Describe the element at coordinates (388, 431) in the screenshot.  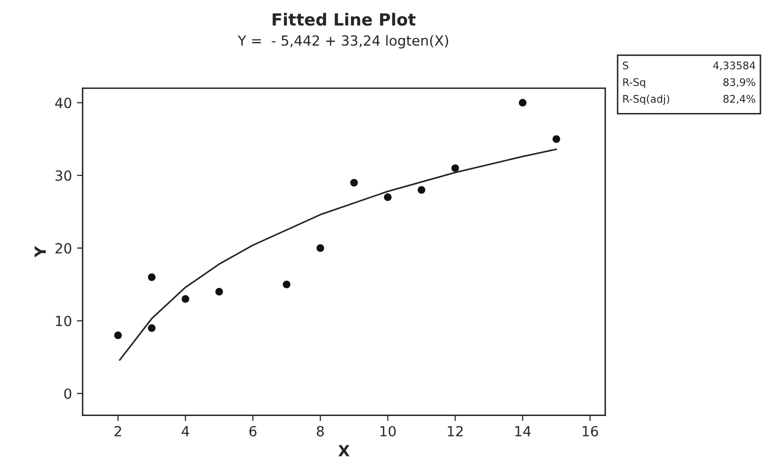
I see `x-tick-label: 10` at that location.